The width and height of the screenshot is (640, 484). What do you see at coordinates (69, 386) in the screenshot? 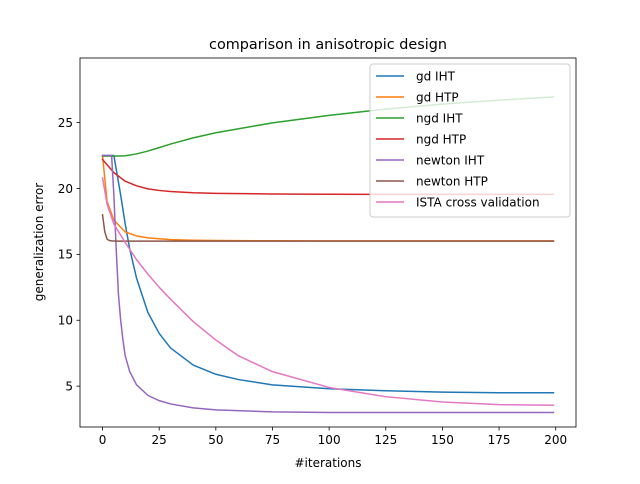
I see `y-tick-label-0: 5` at bounding box center [69, 386].